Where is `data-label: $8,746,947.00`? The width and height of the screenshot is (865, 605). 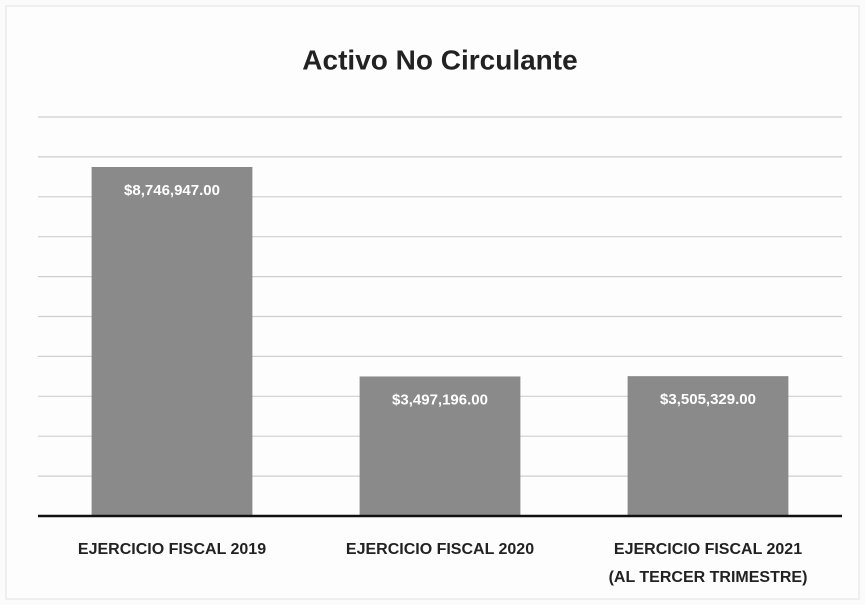 data-label: $8,746,947.00 is located at coordinates (172, 190).